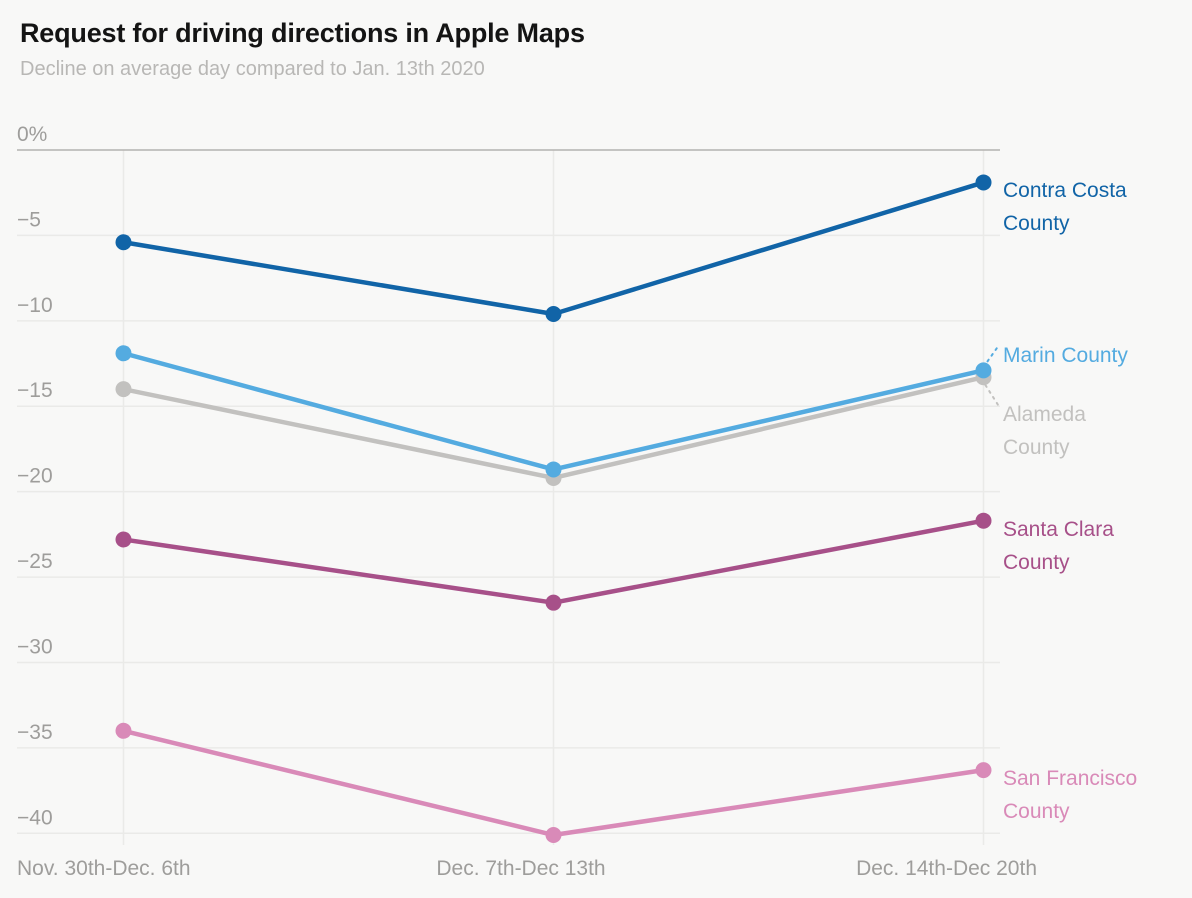  What do you see at coordinates (35, 390) in the screenshot?
I see `y-tick-label: −15` at bounding box center [35, 390].